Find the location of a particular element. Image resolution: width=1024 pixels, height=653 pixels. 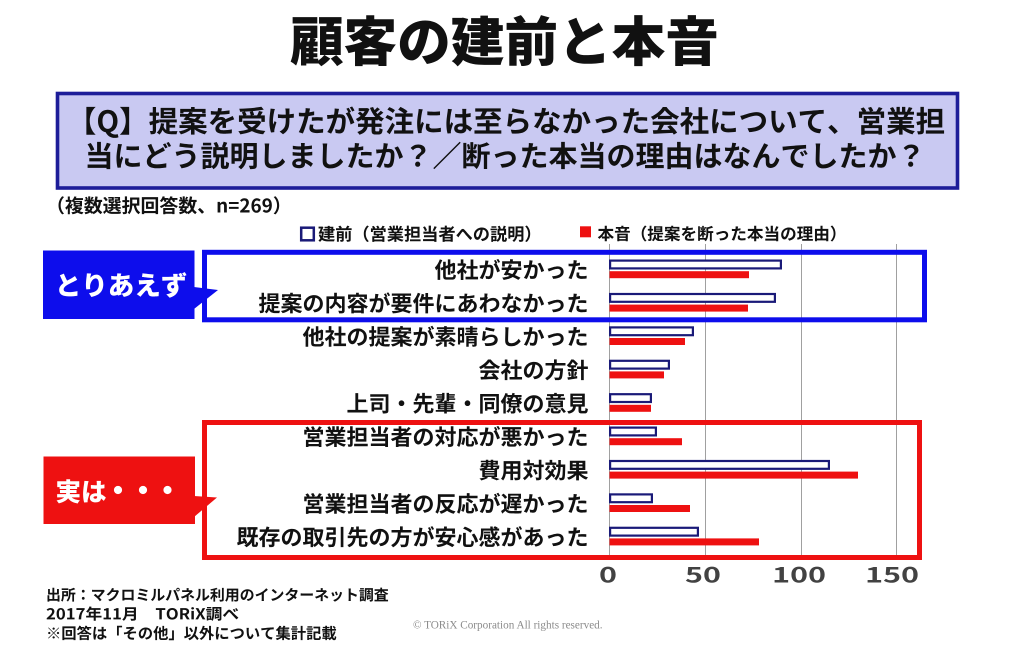

svg-text:© TORiX Corporation All rights: © TORiX Corporation All rights reserved. is located at coordinates (508, 626).